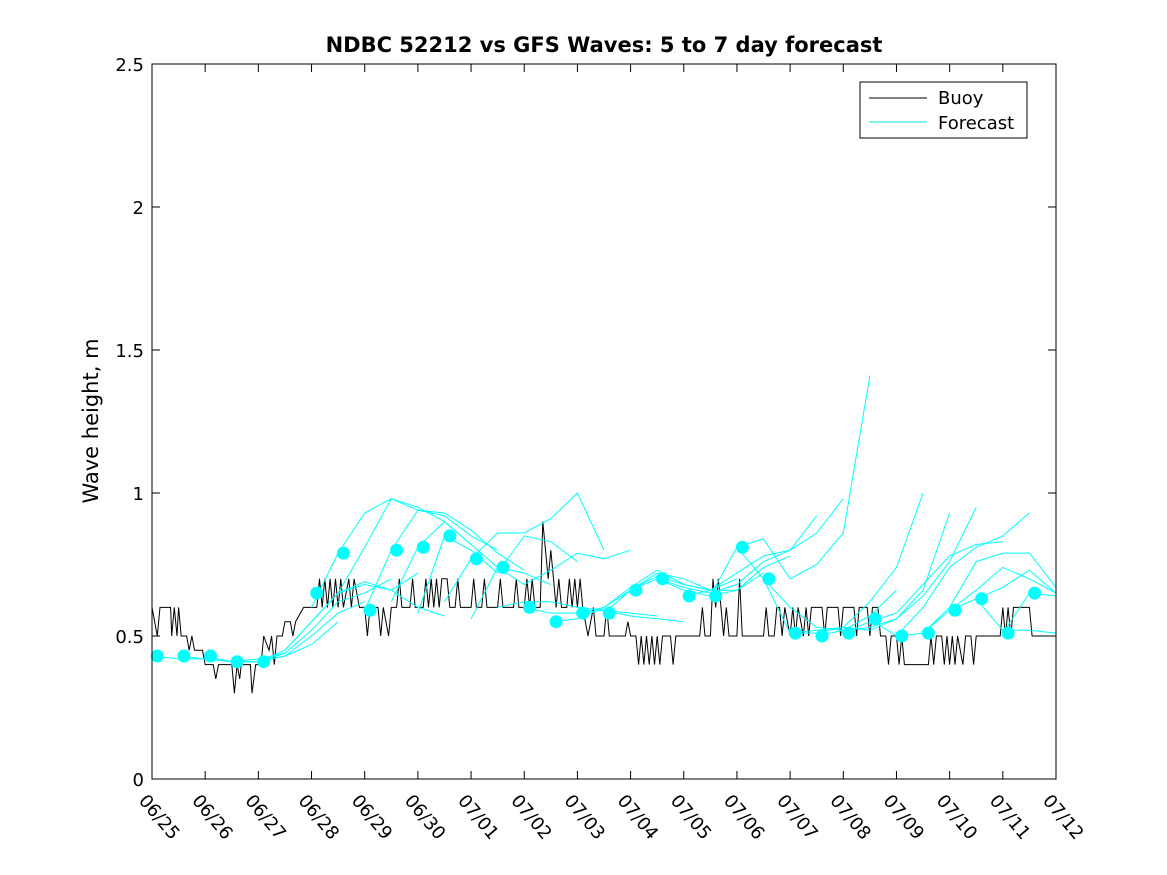  I want to click on y-tick-label: 2, so click(138, 208).